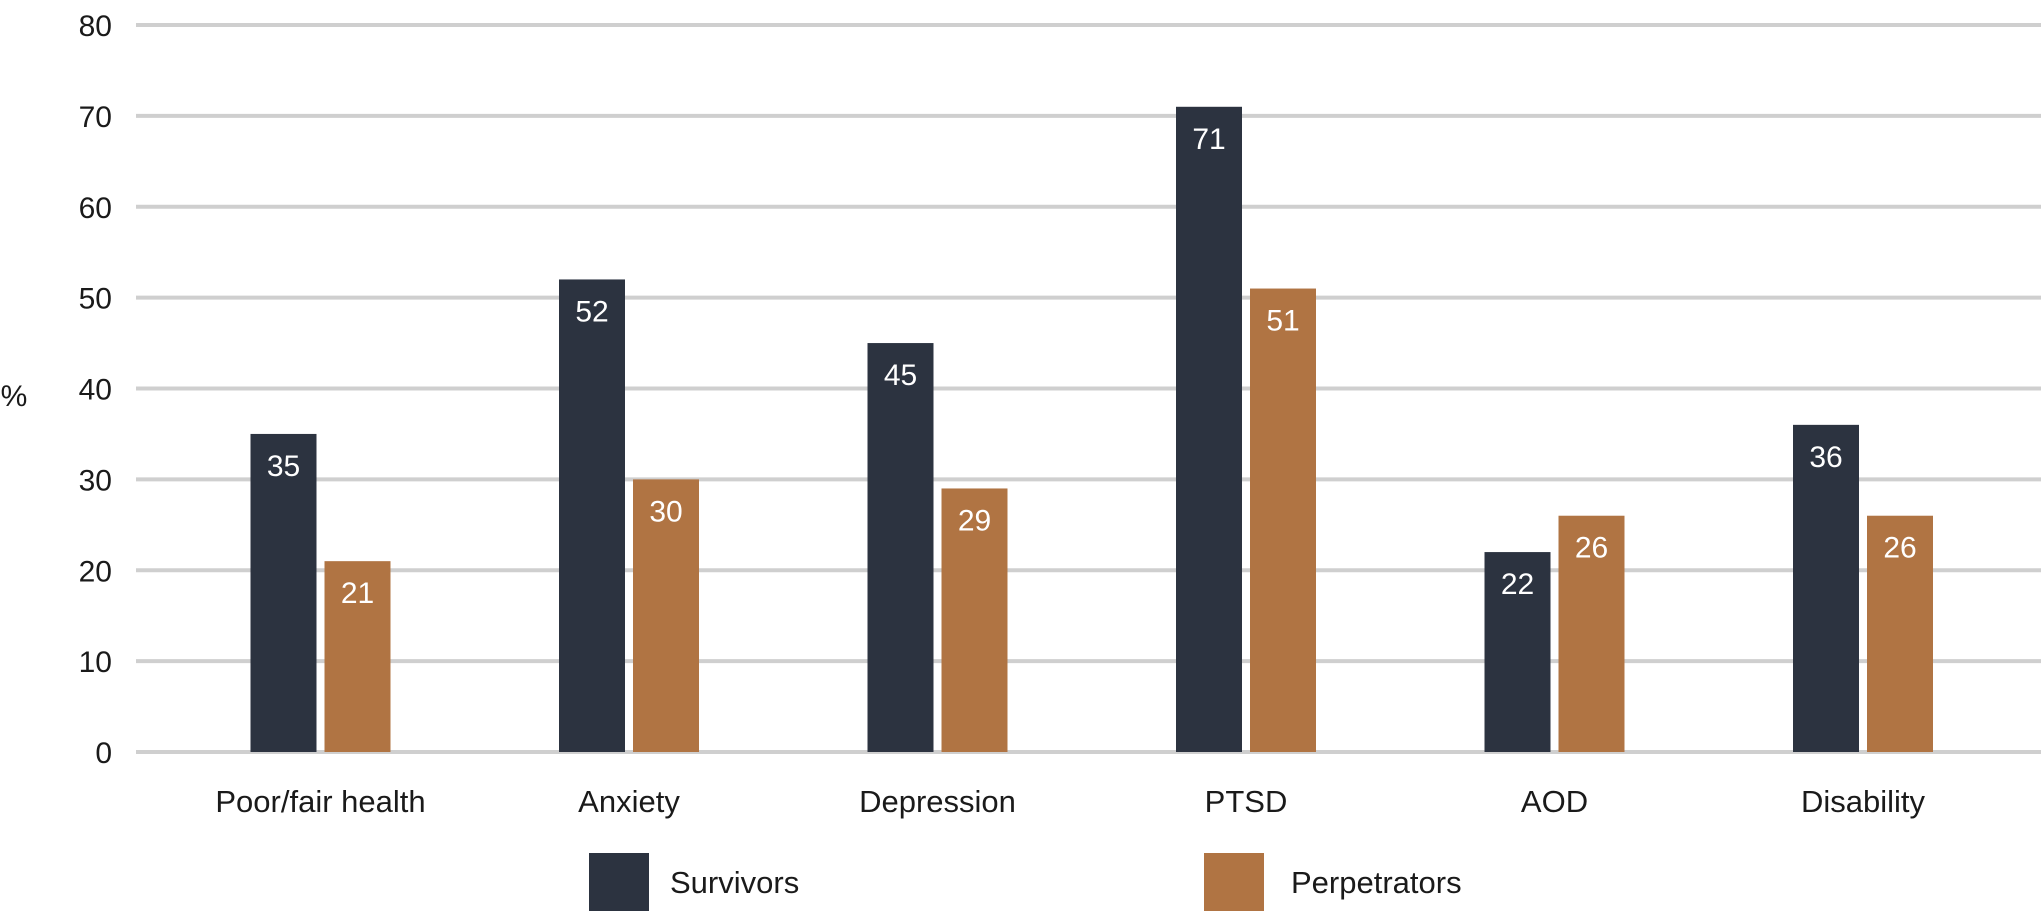 The width and height of the screenshot is (2041, 911). Describe the element at coordinates (619, 882) in the screenshot. I see `legend-swatch-survivors` at that location.